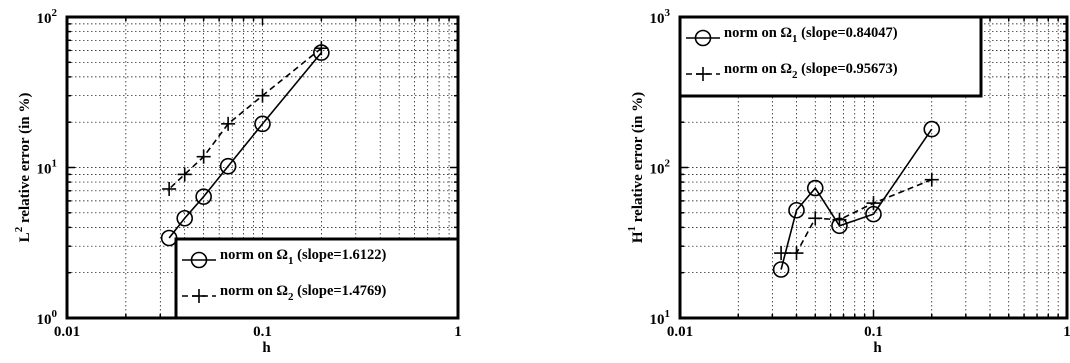 The width and height of the screenshot is (1070, 363). I want to click on legend-item-2: norm on Ω2 (slope=1.4769), so click(284, 293).